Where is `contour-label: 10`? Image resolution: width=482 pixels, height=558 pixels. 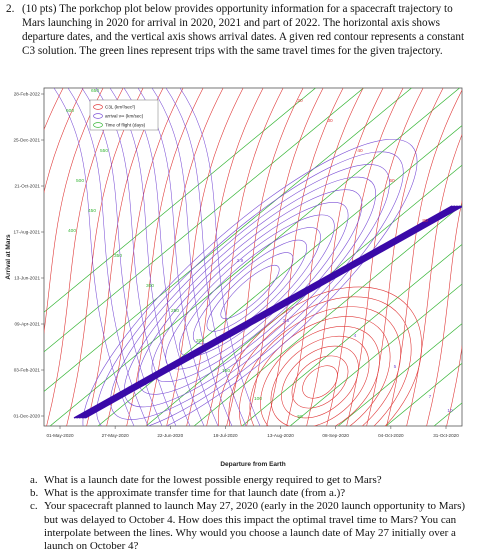
contour-label: 10 is located at coordinates (450, 411).